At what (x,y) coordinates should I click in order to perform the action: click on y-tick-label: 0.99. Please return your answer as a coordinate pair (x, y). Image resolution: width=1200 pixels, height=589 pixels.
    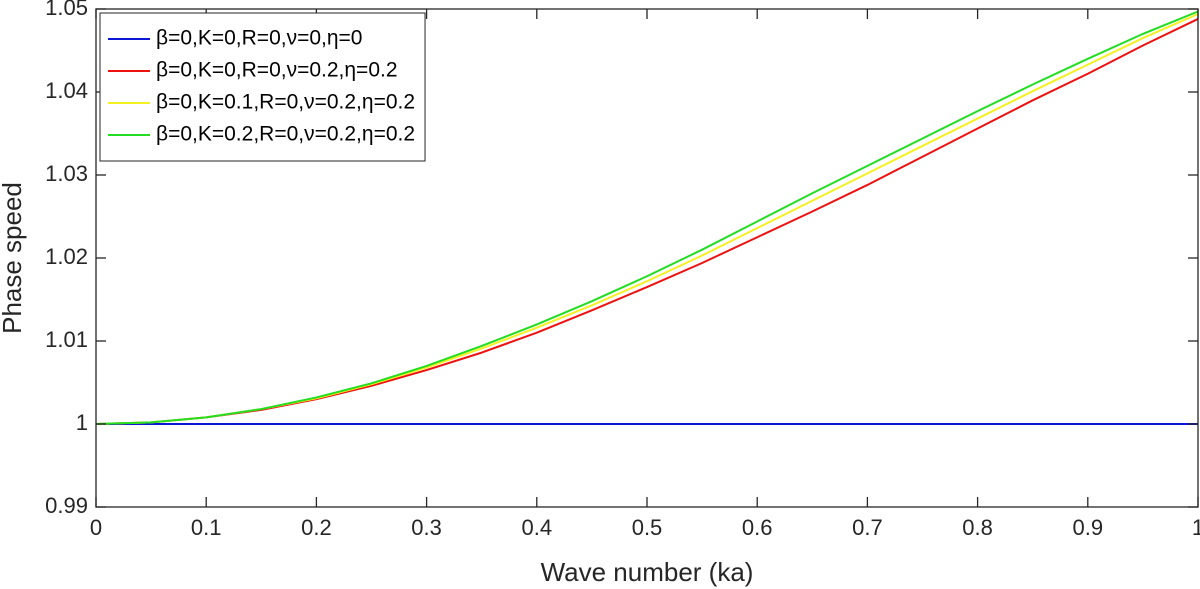
    Looking at the image, I should click on (66, 505).